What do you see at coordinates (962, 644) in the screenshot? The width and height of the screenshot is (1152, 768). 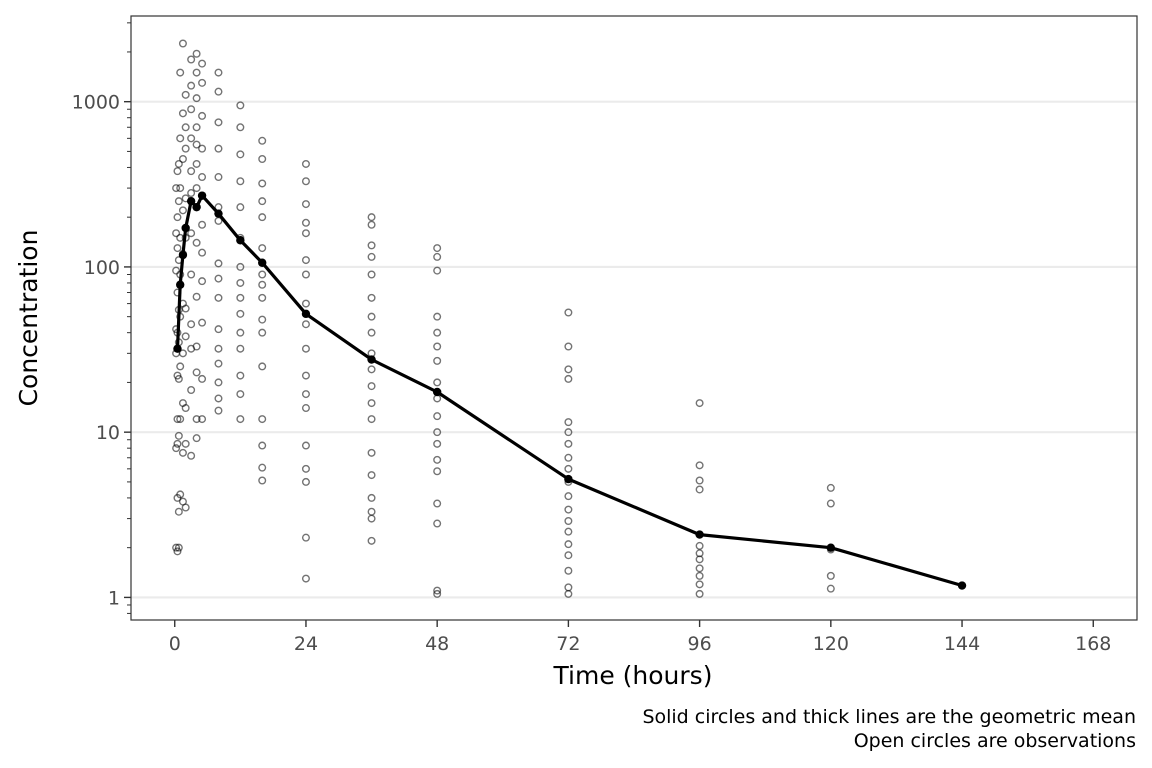 I see `x-tick-label: 144` at bounding box center [962, 644].